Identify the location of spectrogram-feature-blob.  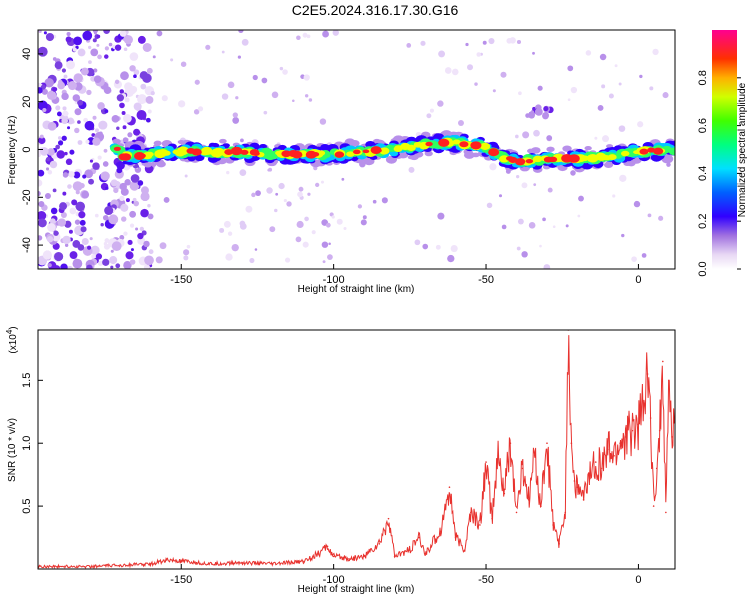
(545, 116).